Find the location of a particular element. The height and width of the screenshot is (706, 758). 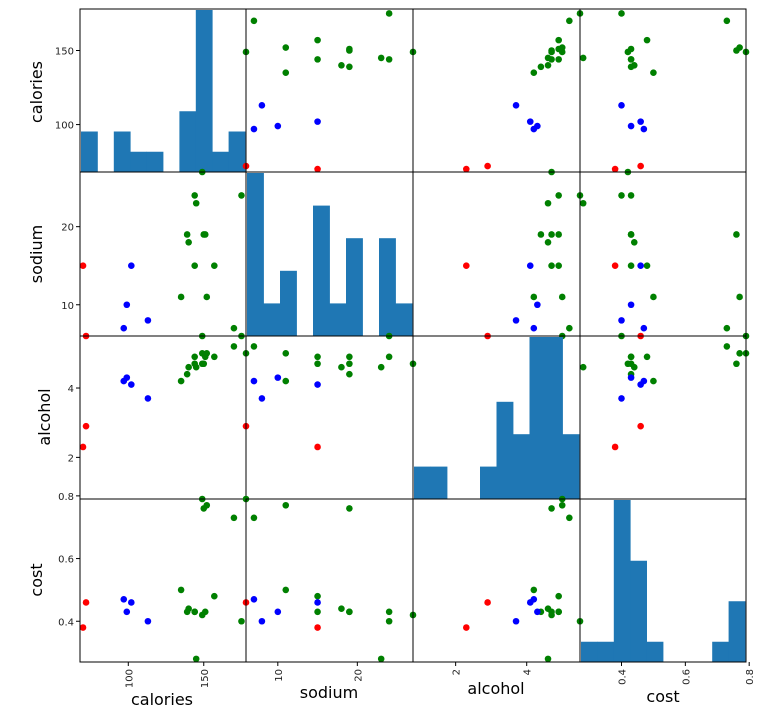

y-tick-label-cost-2: 0.8 is located at coordinates (66, 497).